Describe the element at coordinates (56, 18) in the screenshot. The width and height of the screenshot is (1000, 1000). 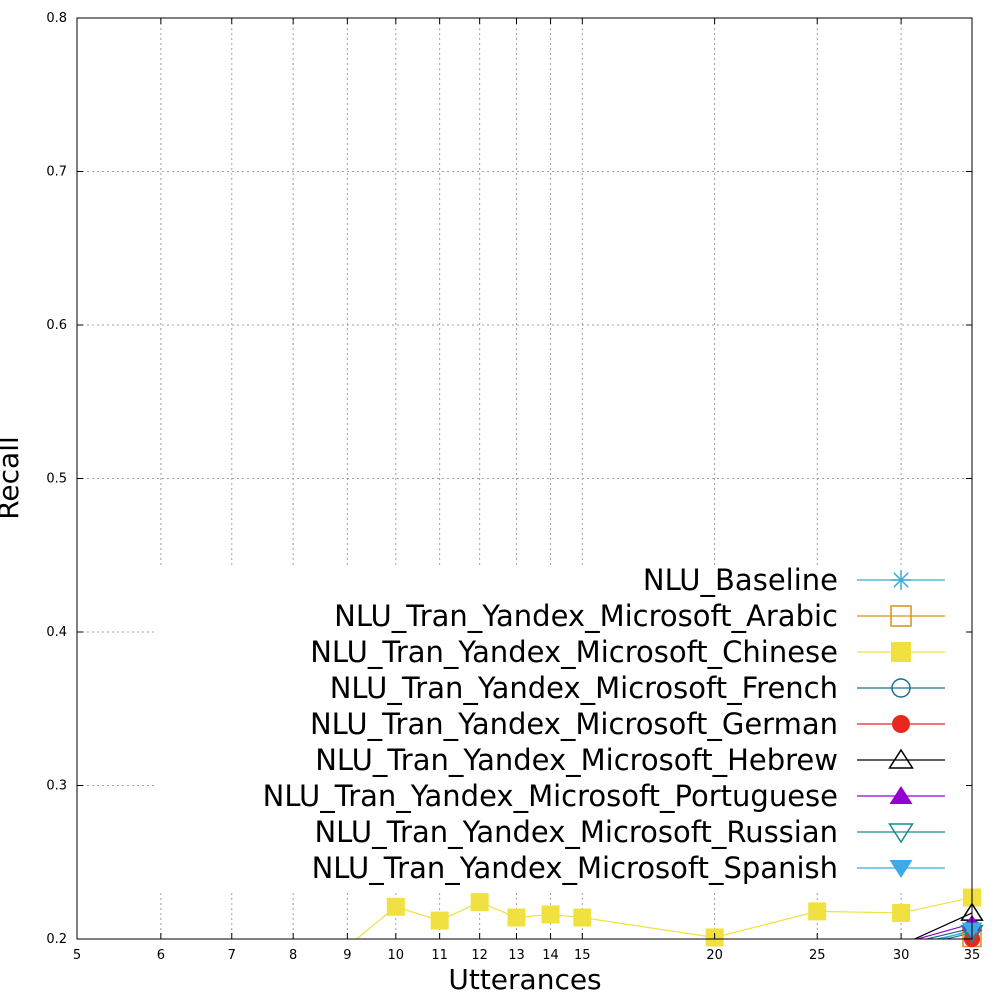
I see `y-tick-label: 0.8` at that location.